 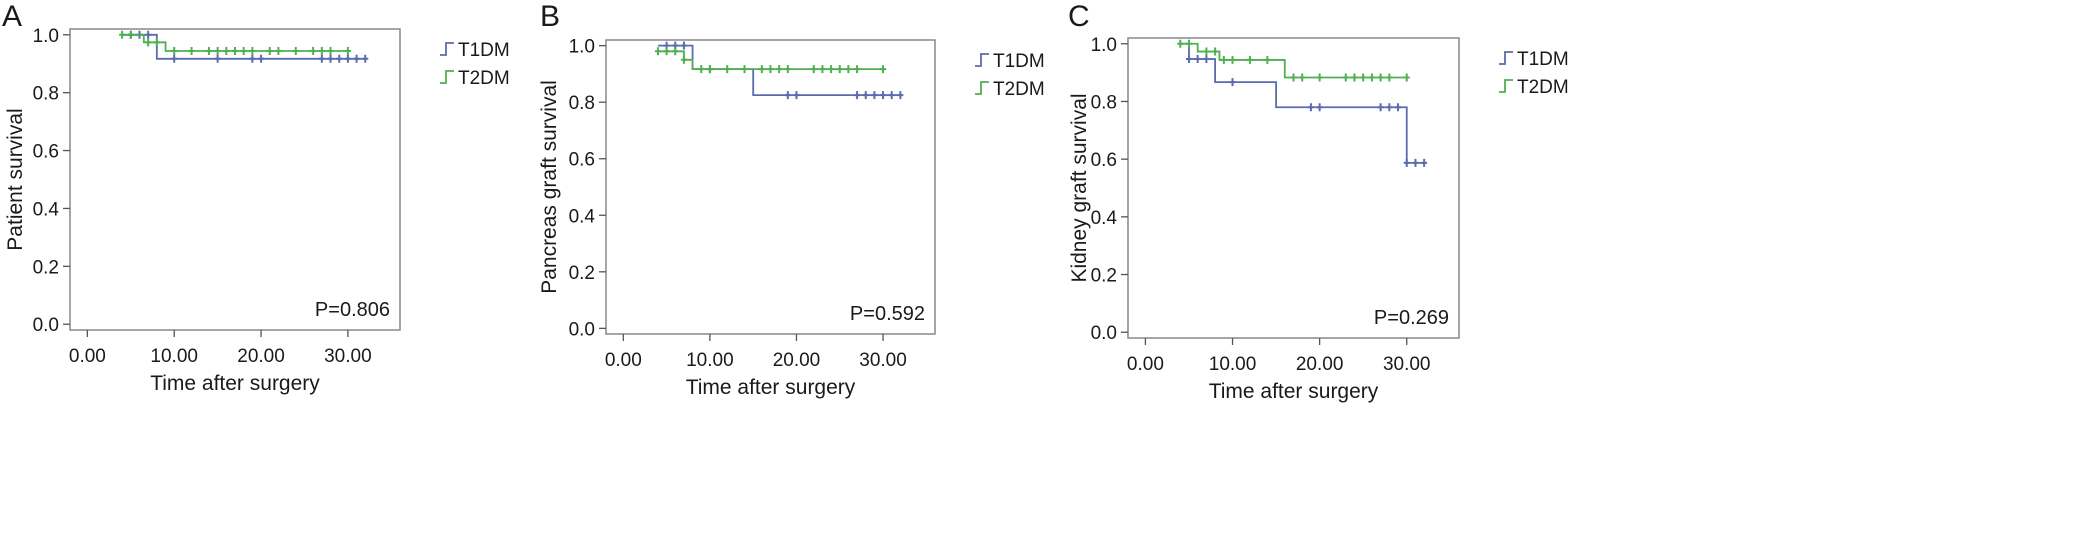 I want to click on y-tick-label: 1.0, so click(x=46, y=36).